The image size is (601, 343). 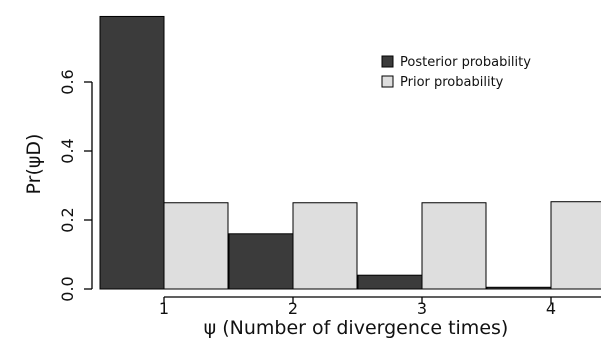 What do you see at coordinates (422, 308) in the screenshot?
I see `x-tick-label: 3` at bounding box center [422, 308].